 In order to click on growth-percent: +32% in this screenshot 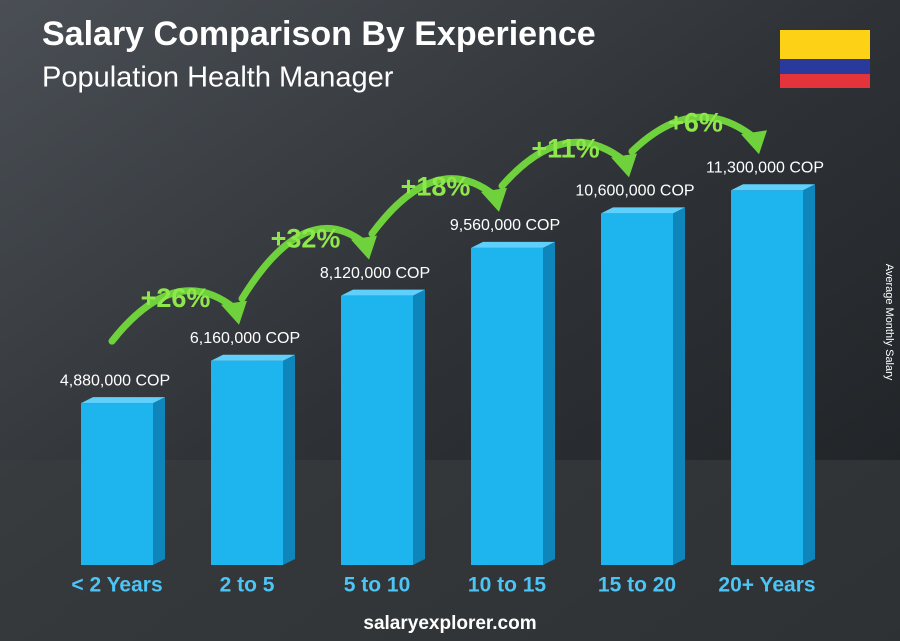, I will do `click(306, 239)`.